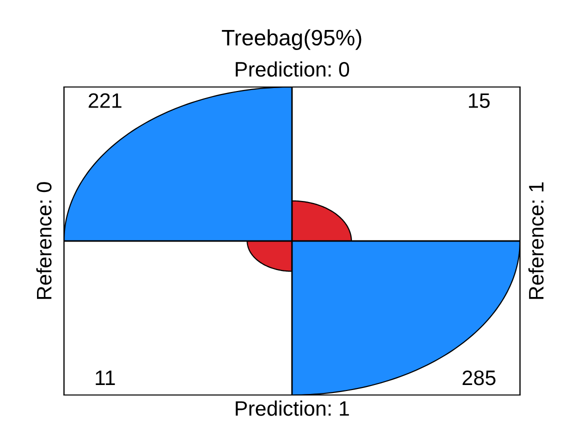 This screenshot has height=435, width=576. What do you see at coordinates (44, 240) in the screenshot?
I see `text: Reference: 0` at bounding box center [44, 240].